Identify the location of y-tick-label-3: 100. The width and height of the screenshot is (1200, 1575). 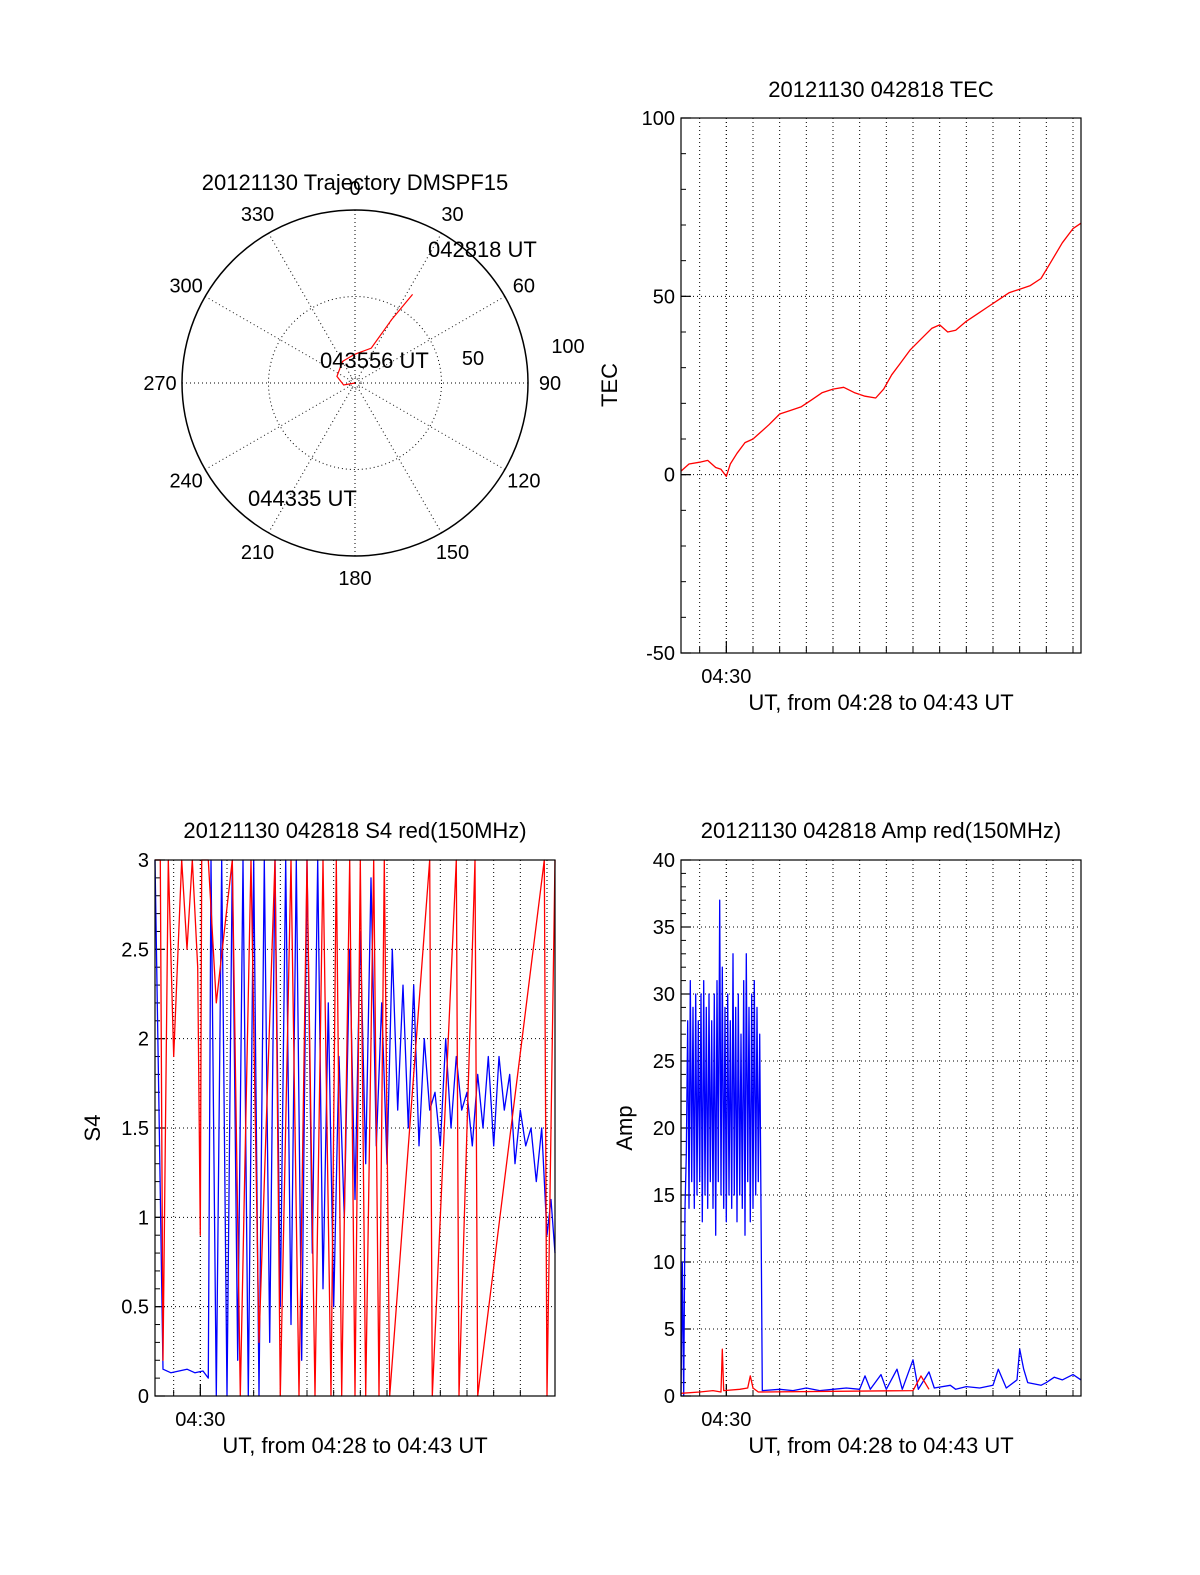
(658, 119).